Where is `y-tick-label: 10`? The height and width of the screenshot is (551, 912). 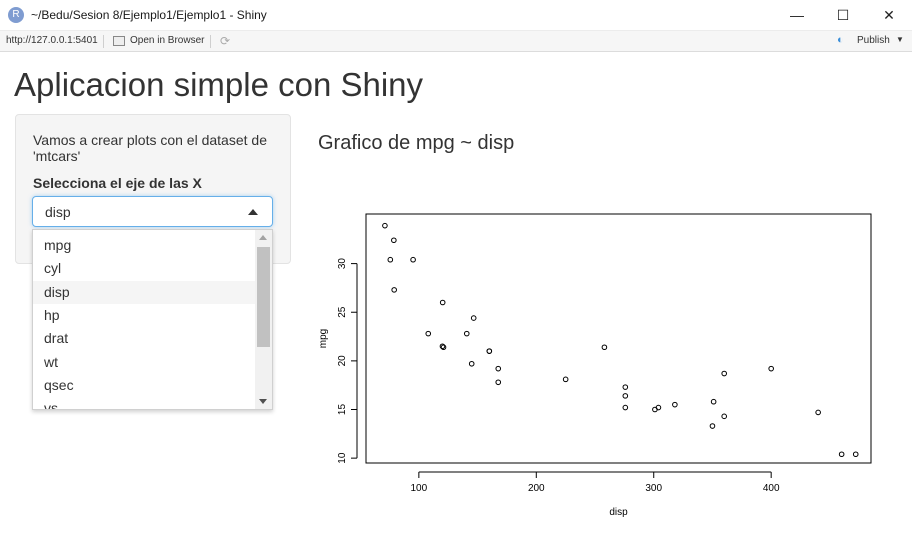
y-tick-label: 10 is located at coordinates (342, 458).